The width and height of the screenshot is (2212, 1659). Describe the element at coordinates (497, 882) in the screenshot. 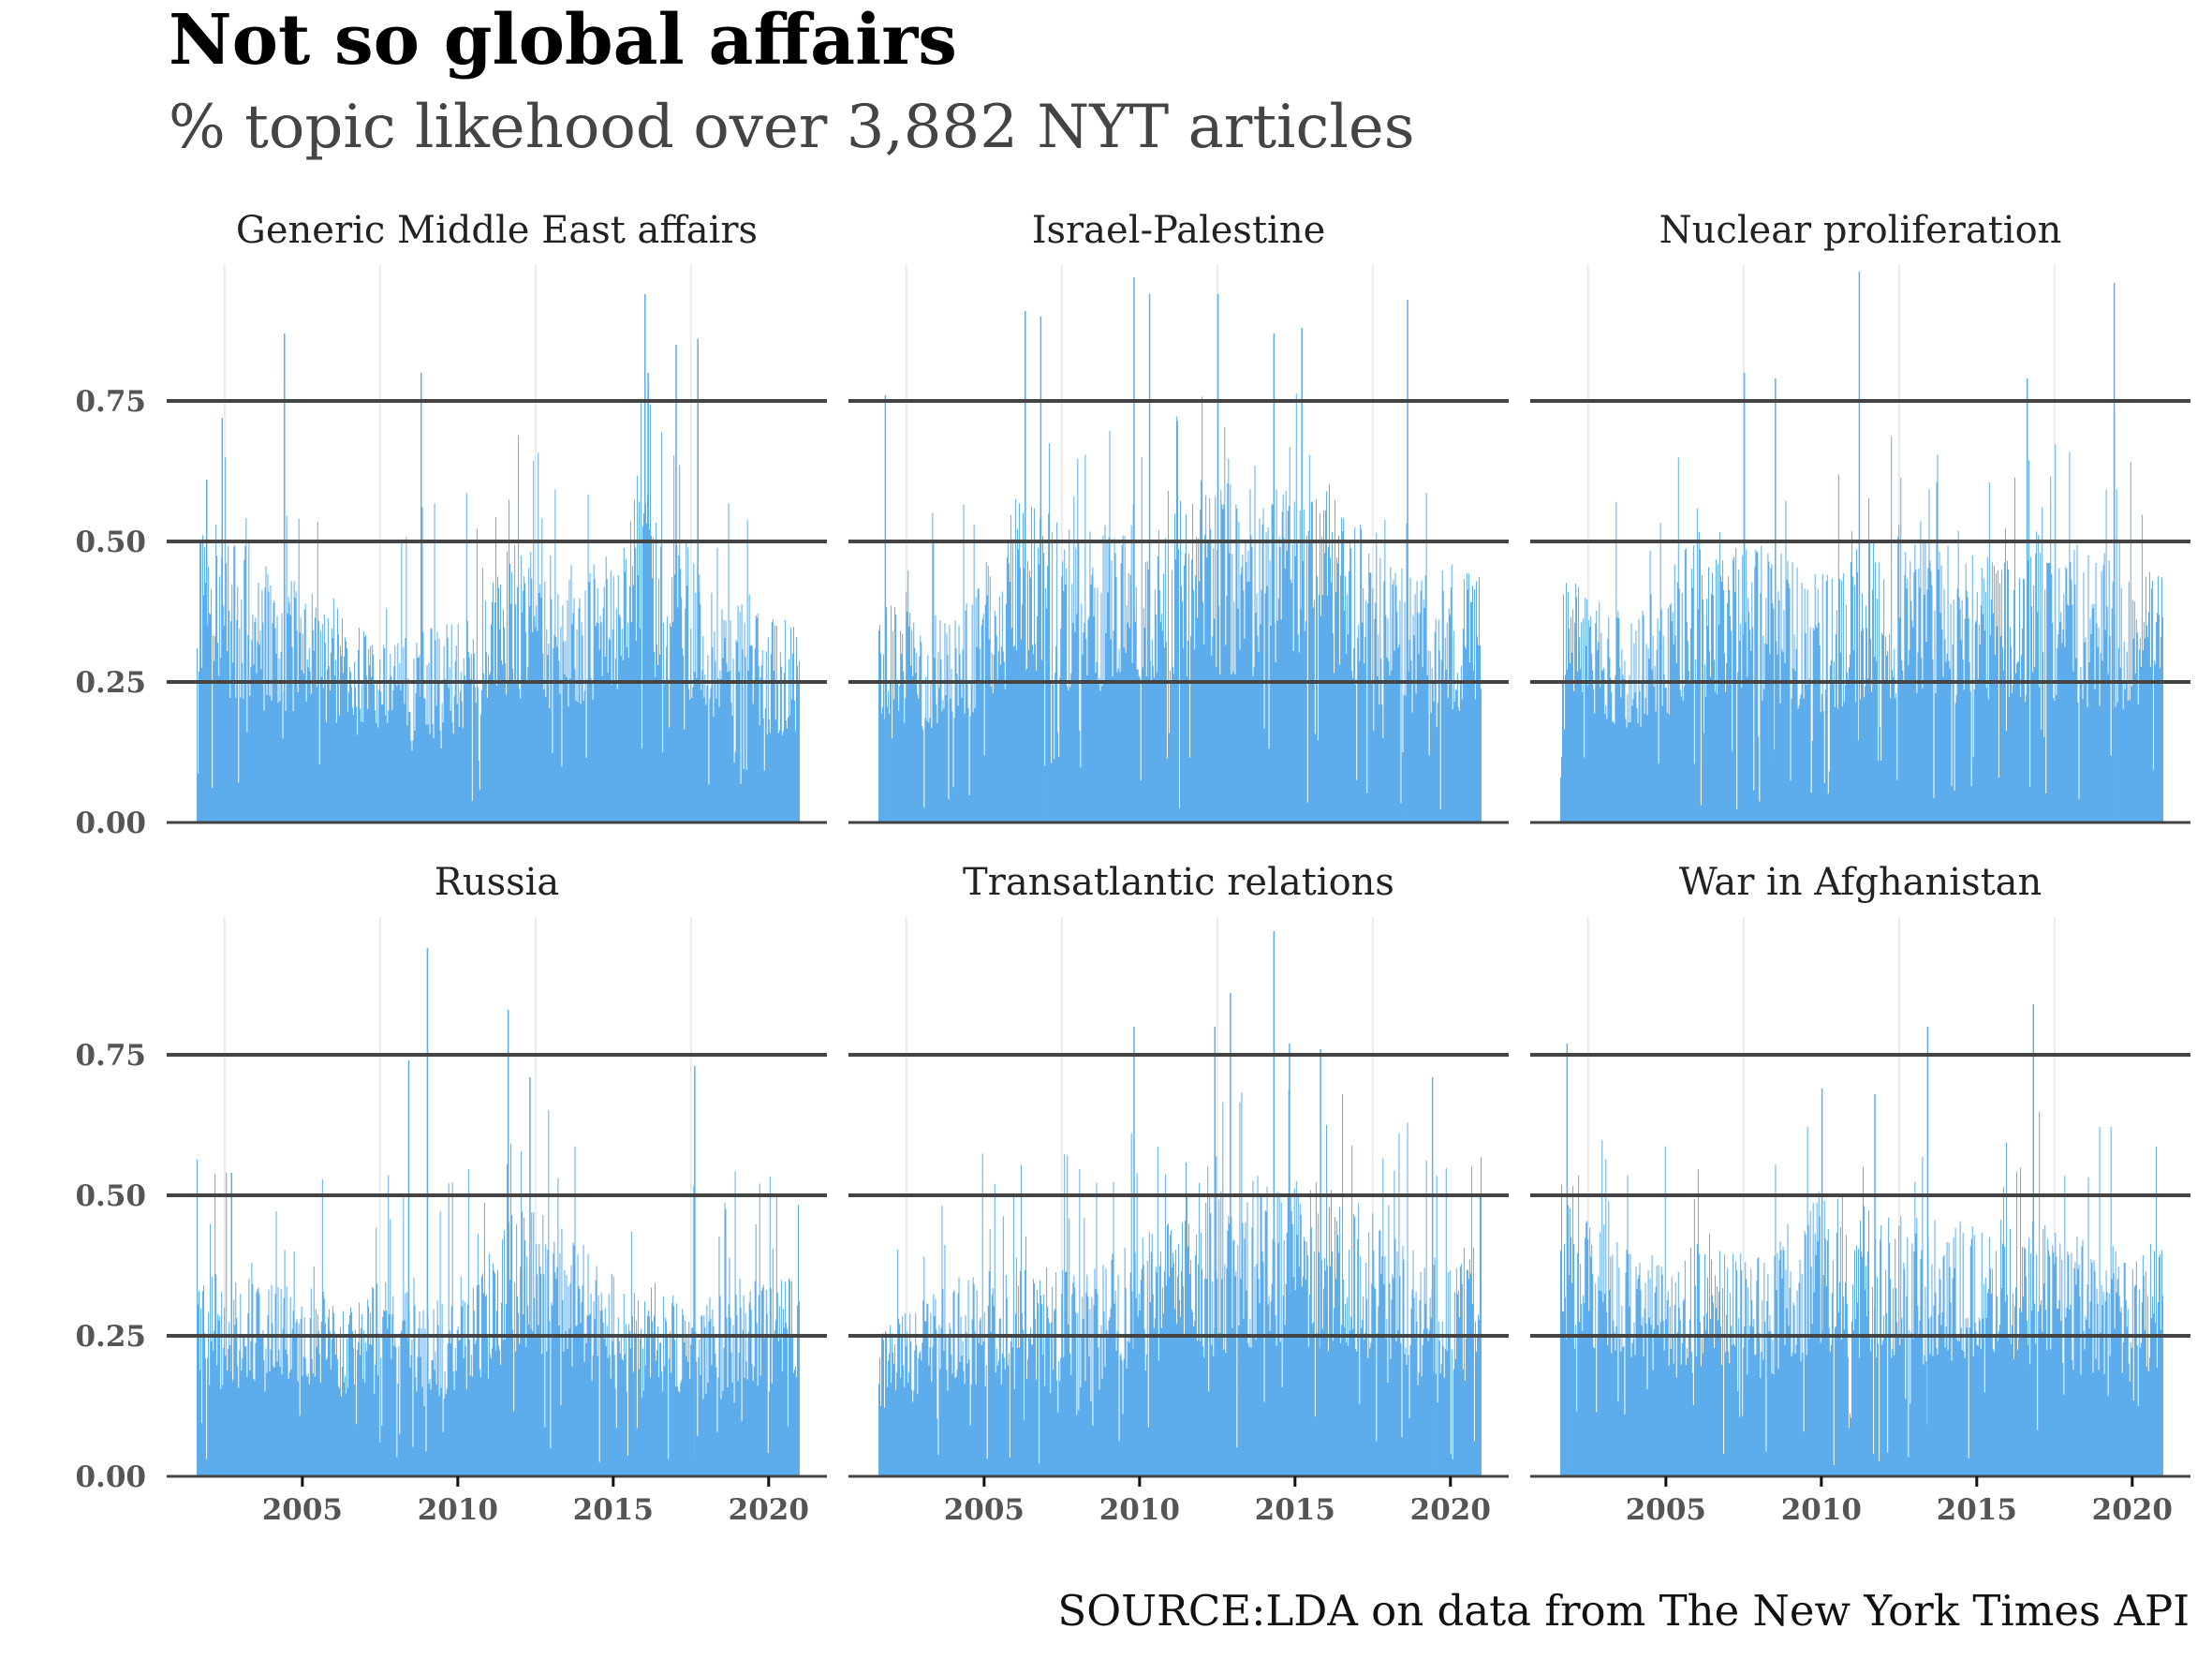

I see `facet-title: Russia` at that location.